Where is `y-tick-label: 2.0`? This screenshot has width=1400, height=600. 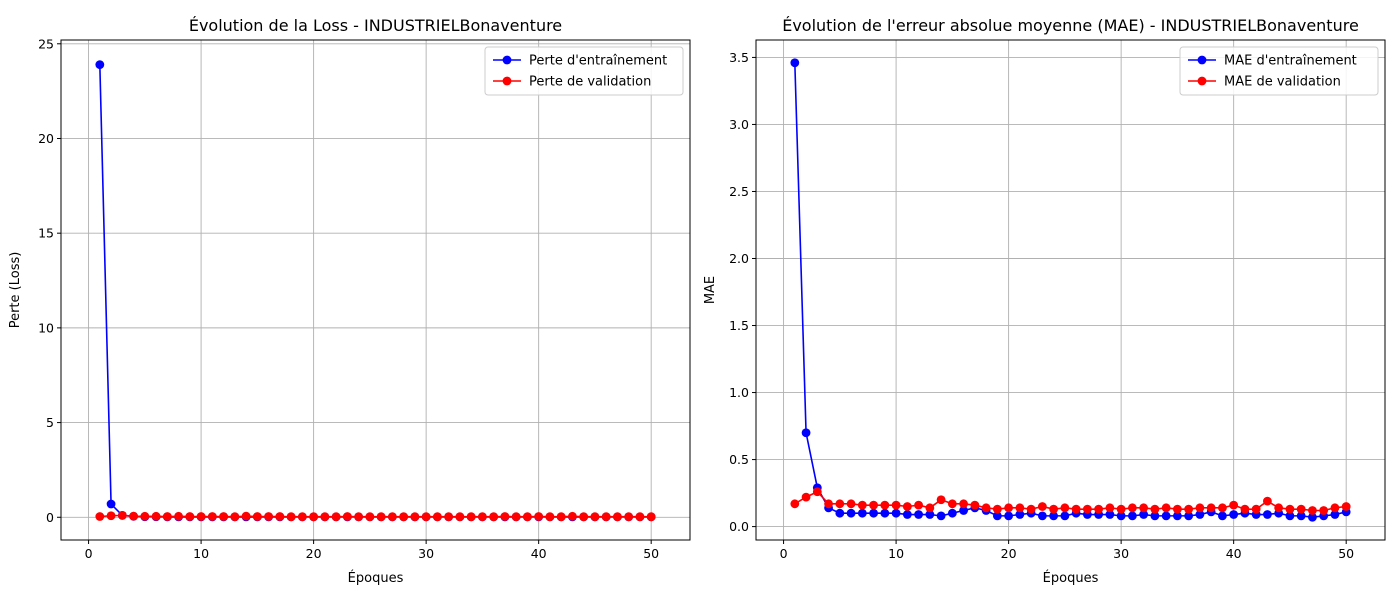
y-tick-label: 2.0 is located at coordinates (739, 258).